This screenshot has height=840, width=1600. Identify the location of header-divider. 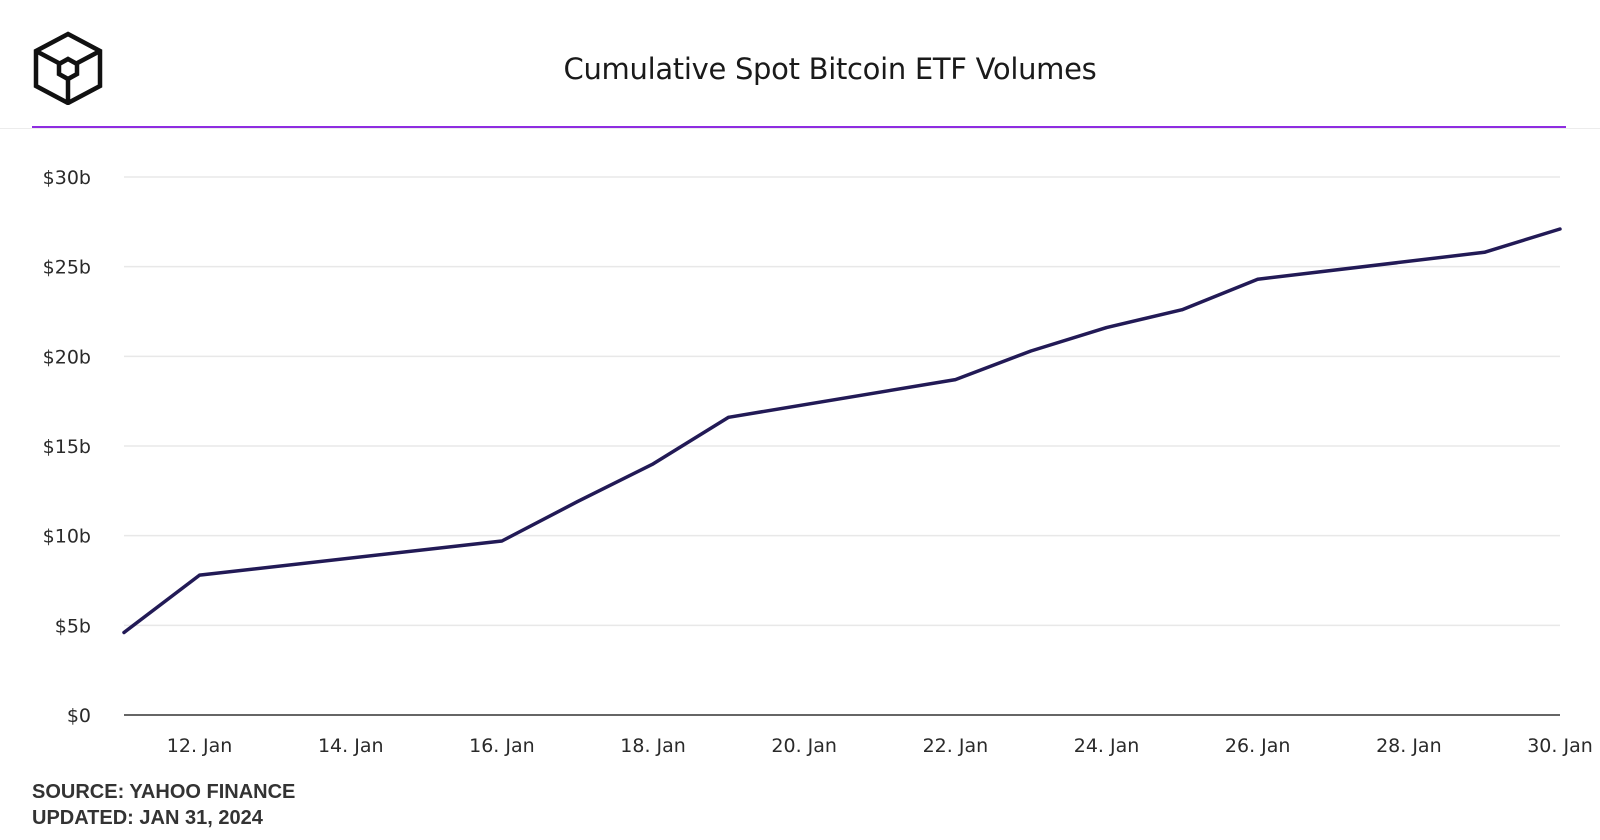
(799, 127).